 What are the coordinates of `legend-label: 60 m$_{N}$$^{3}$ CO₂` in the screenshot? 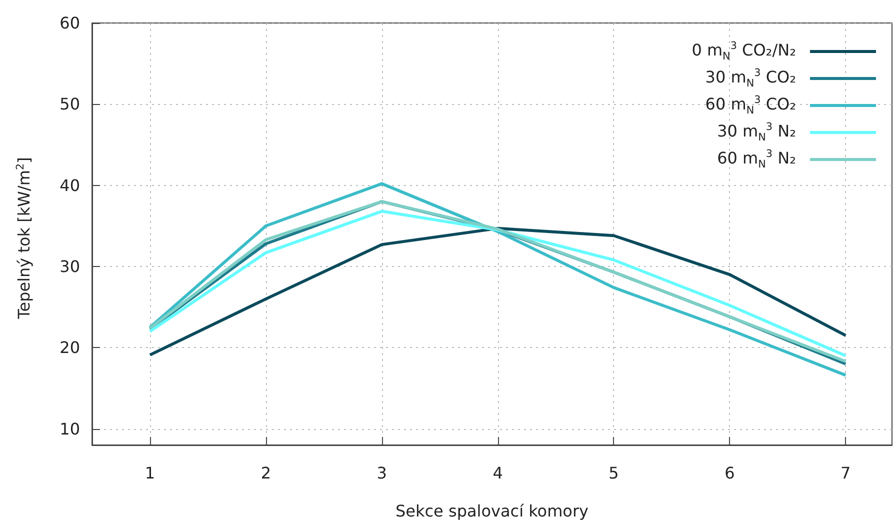 It's located at (750, 105).